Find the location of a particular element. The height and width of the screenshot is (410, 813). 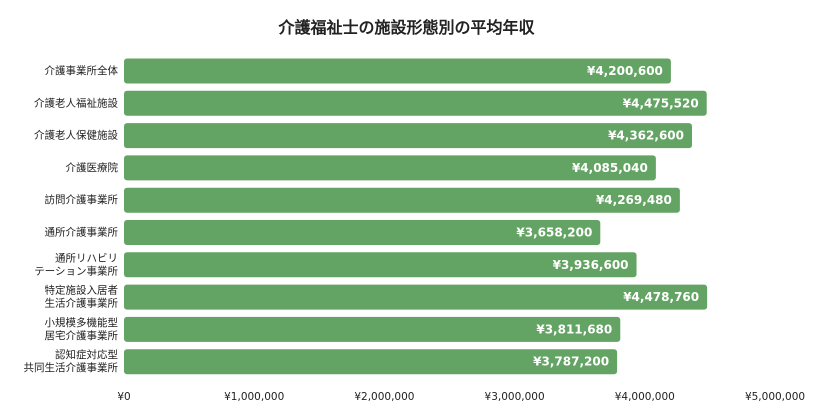

bar-value-label: ¥3,787,200 is located at coordinates (571, 362).